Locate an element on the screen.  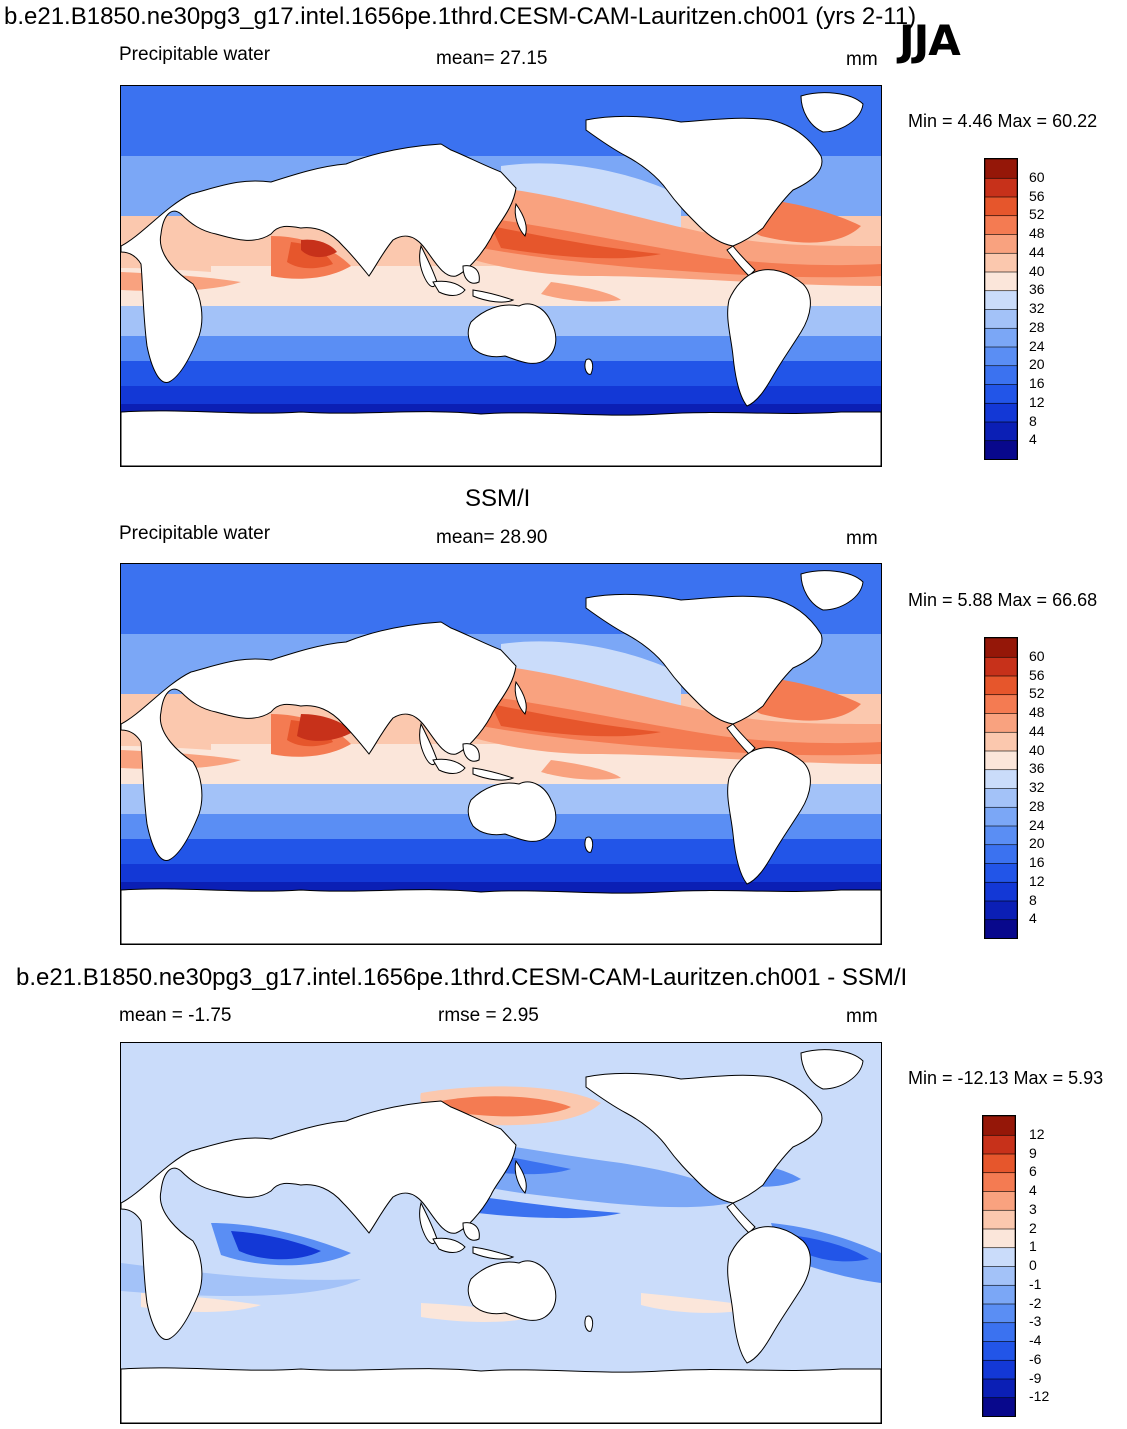
season-label: JJA is located at coordinates (930, 40).